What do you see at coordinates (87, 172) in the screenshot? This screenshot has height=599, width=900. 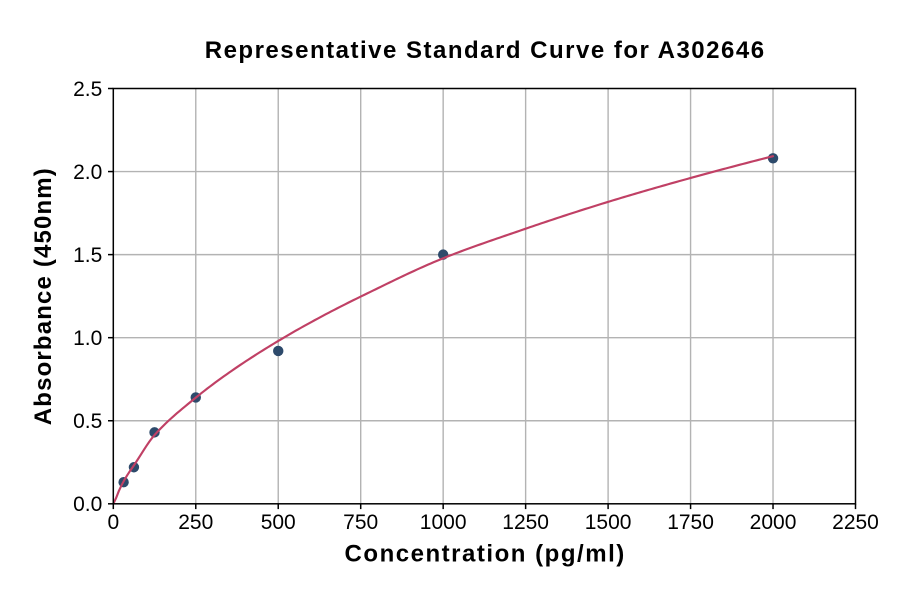 I see `svg-text: 2.0` at bounding box center [87, 172].